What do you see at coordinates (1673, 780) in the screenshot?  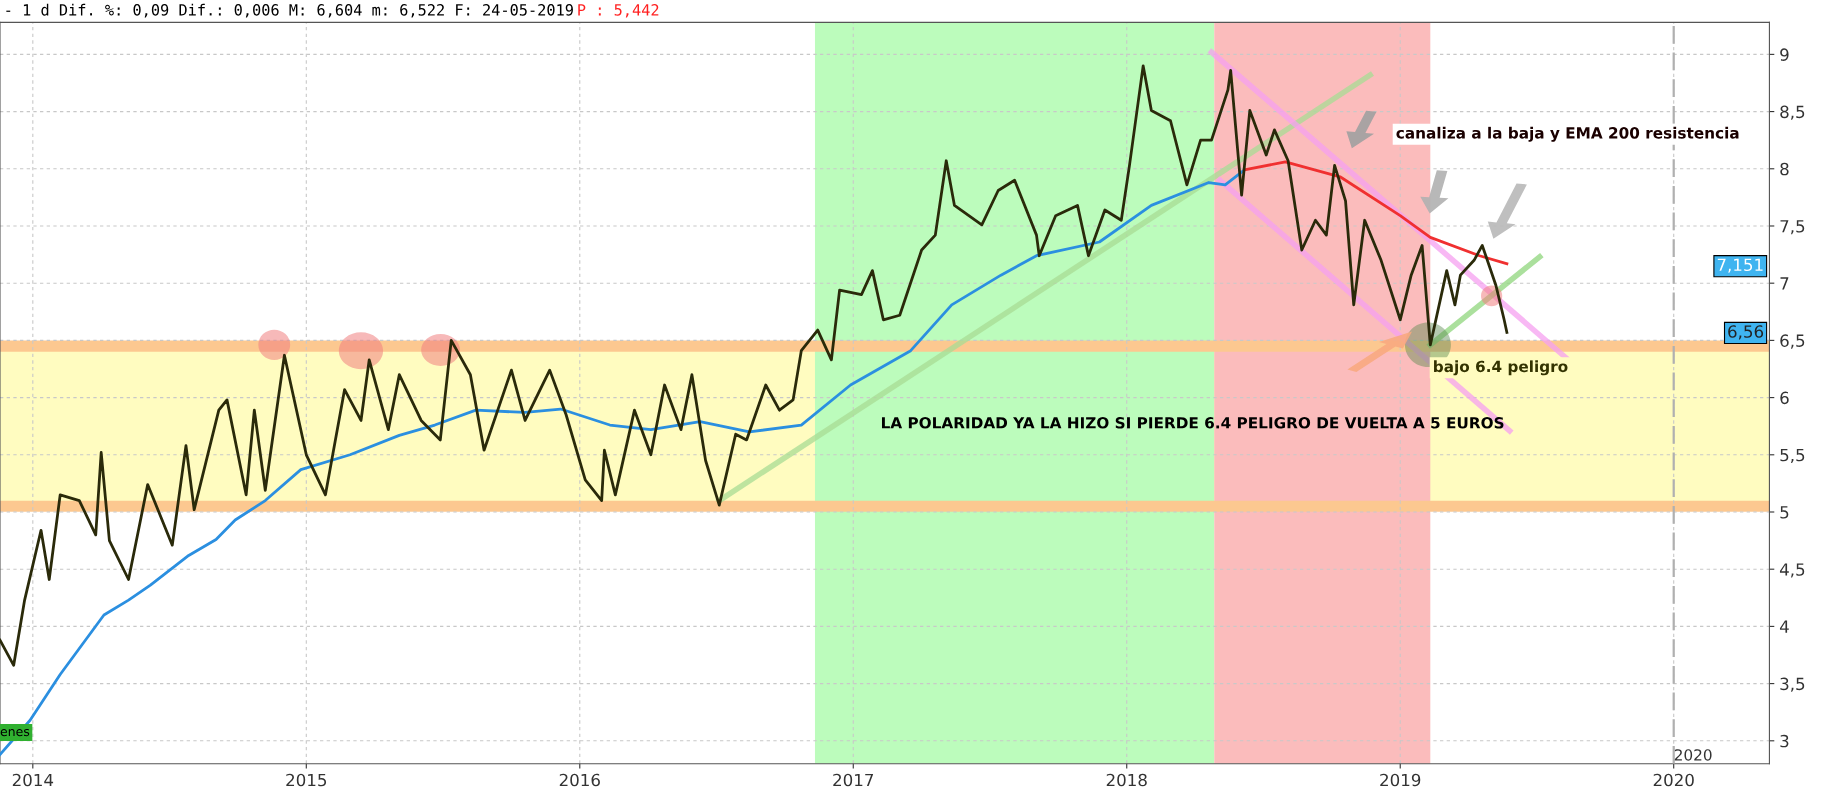 I see `x-tick-label: 2020` at bounding box center [1673, 780].